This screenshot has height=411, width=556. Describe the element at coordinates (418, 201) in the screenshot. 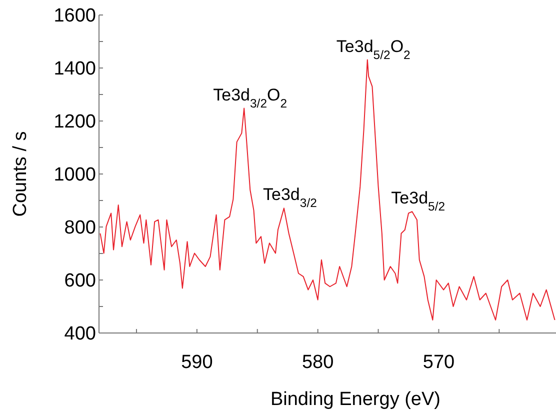

I see `annotation: Te3d$_{5/2}$` at that location.